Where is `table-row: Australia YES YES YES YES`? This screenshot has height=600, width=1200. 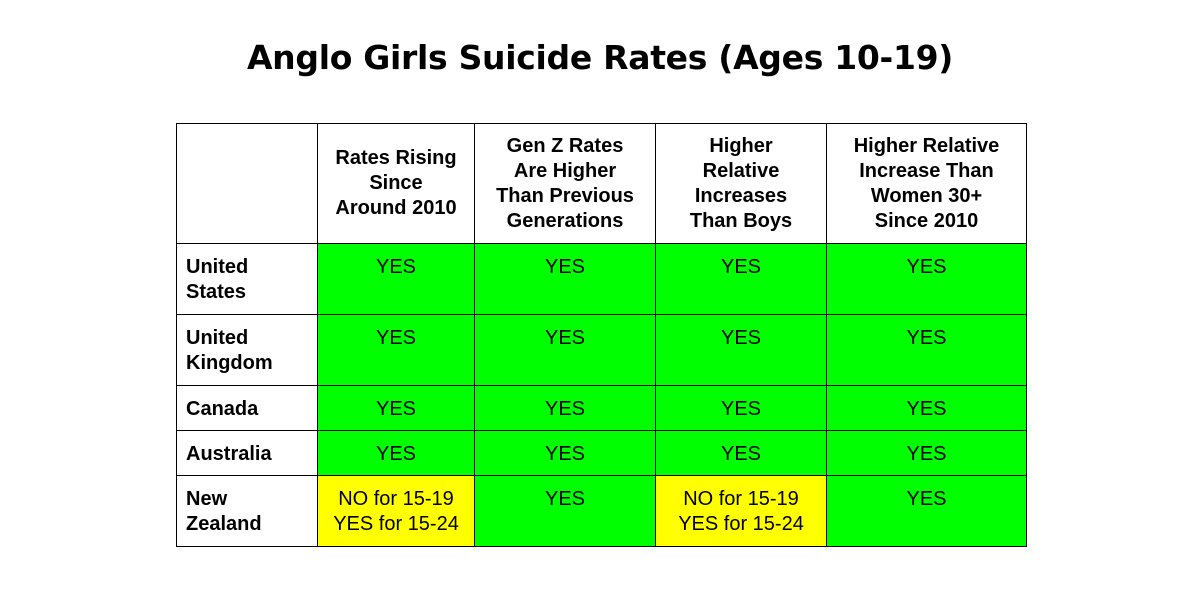 table-row: Australia YES YES YES YES is located at coordinates (601, 453).